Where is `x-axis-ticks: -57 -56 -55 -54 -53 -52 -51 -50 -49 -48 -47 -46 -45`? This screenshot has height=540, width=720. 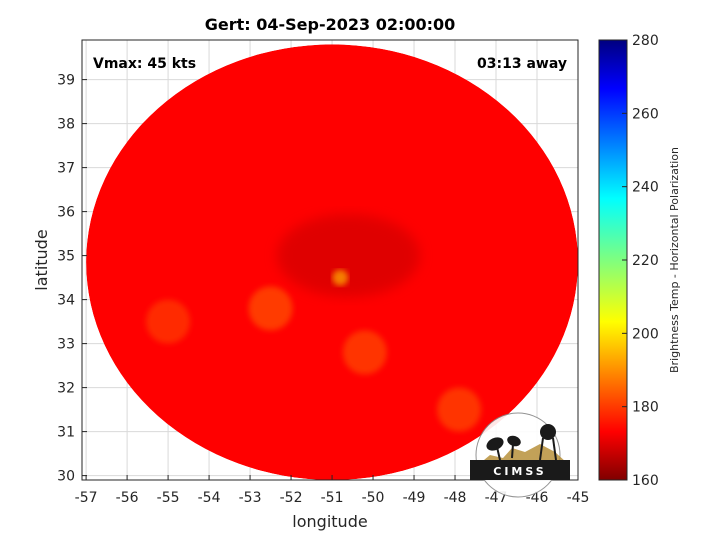 x-axis-ticks: -57 -56 -55 -54 -53 -52 -51 -50 -49 -48 -47 -46 -45 is located at coordinates (332, 490).